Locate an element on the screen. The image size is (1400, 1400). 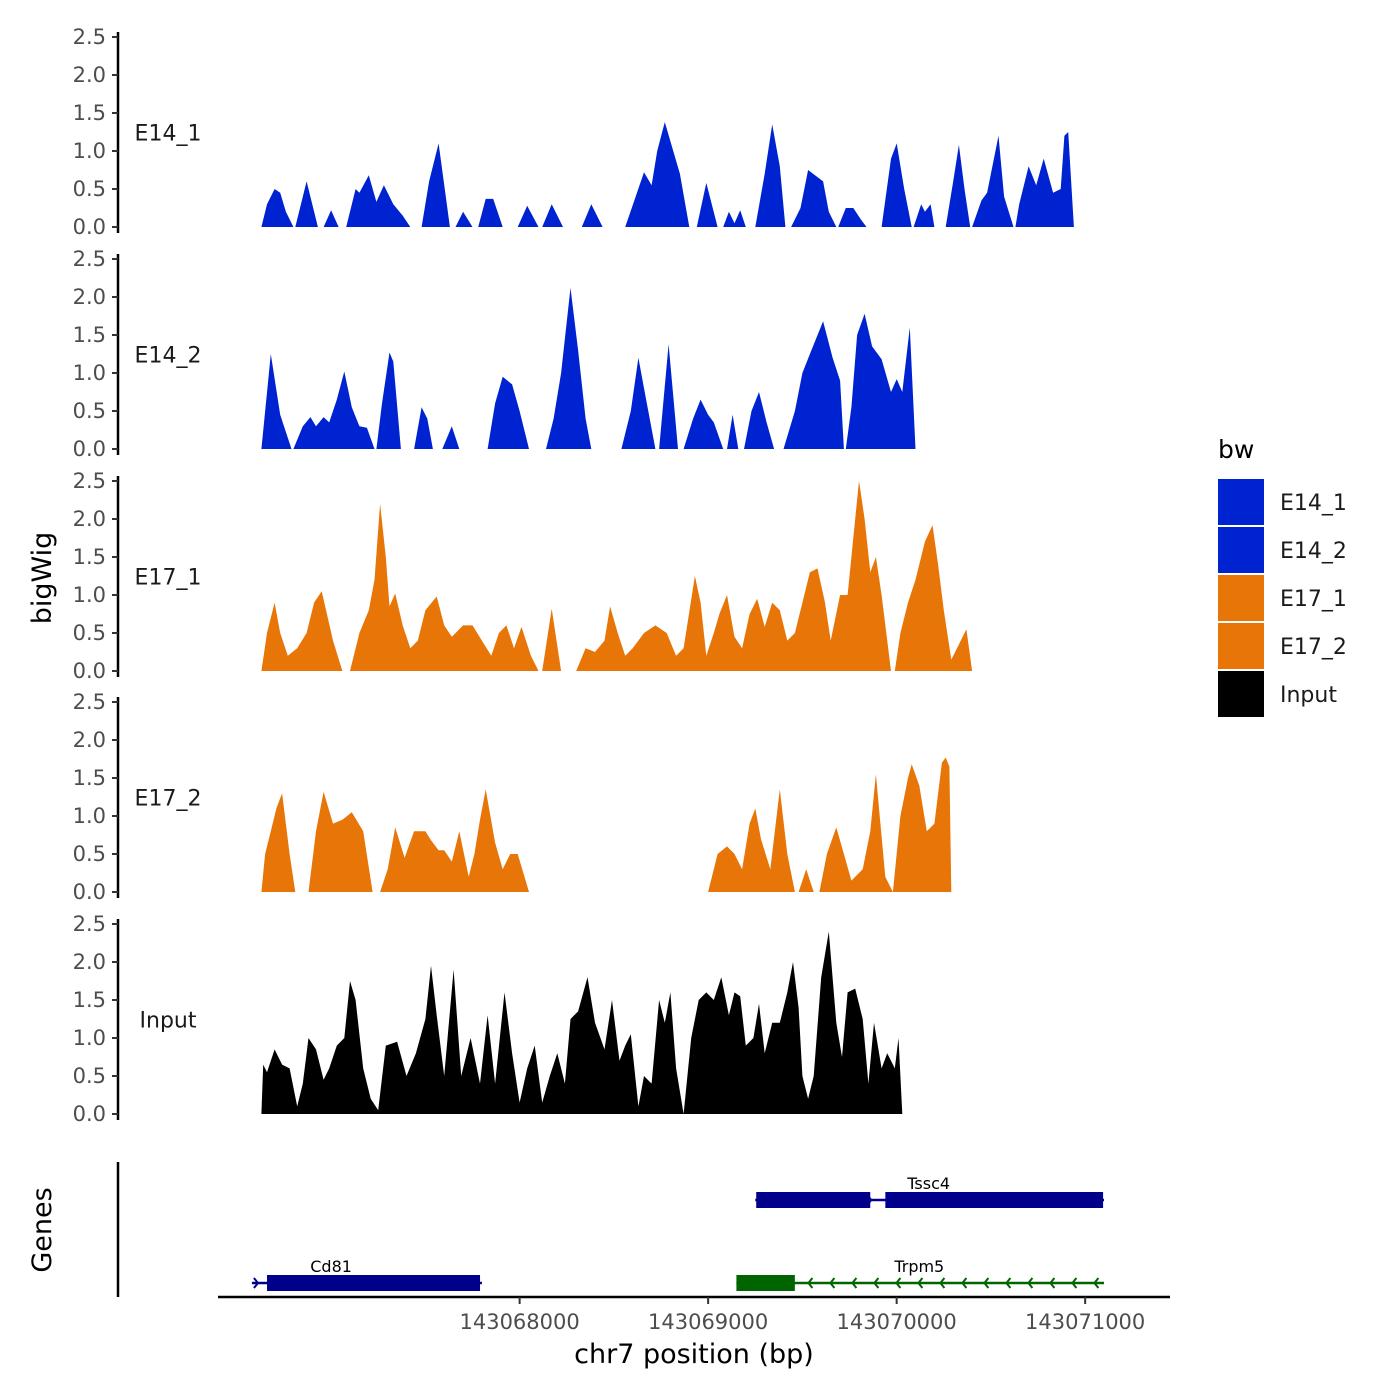
legend: bw E14_1 E14_2 E17_1 E17_2 Input is located at coordinates (1282, 576).